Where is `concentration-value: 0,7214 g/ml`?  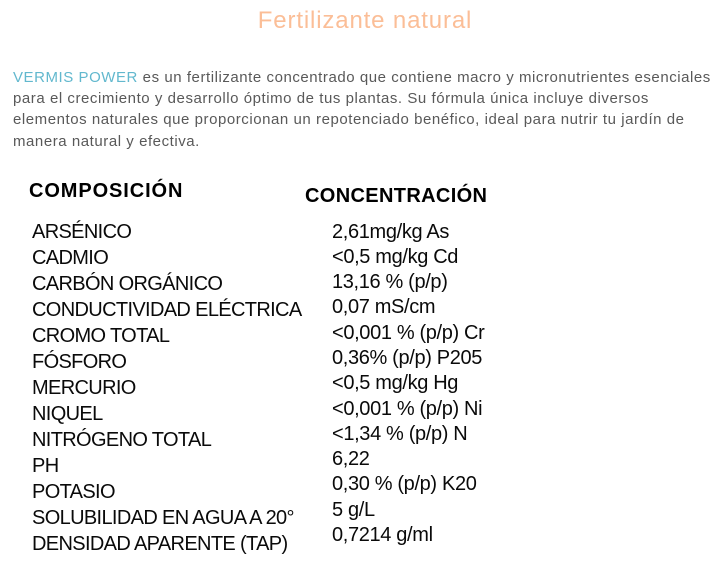
concentration-value: 0,7214 g/ml is located at coordinates (382, 535).